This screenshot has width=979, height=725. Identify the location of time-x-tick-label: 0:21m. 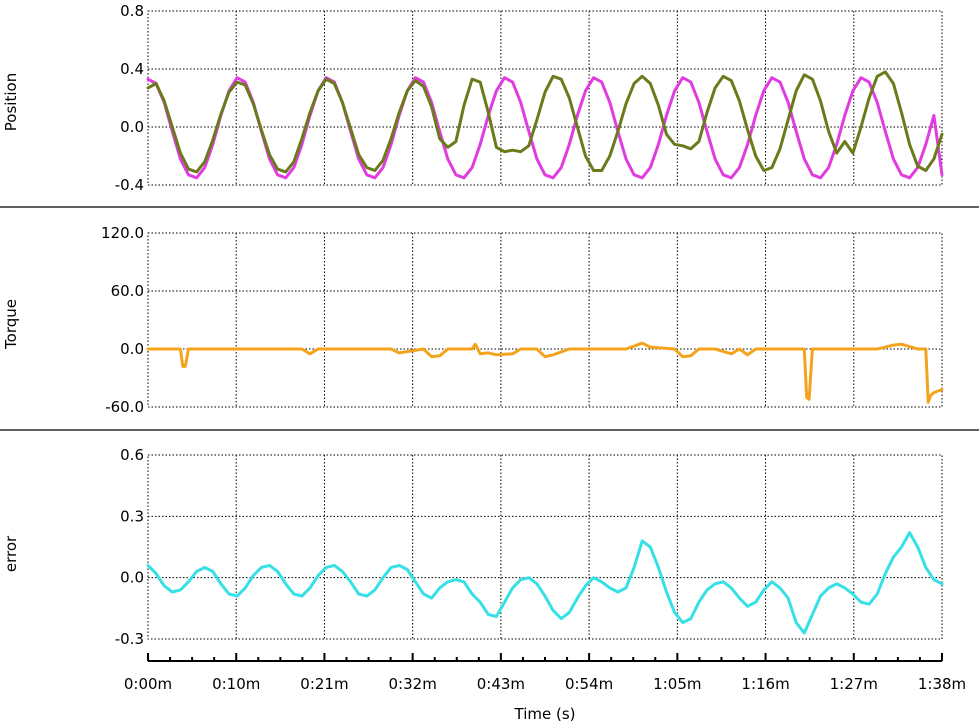
(324, 684).